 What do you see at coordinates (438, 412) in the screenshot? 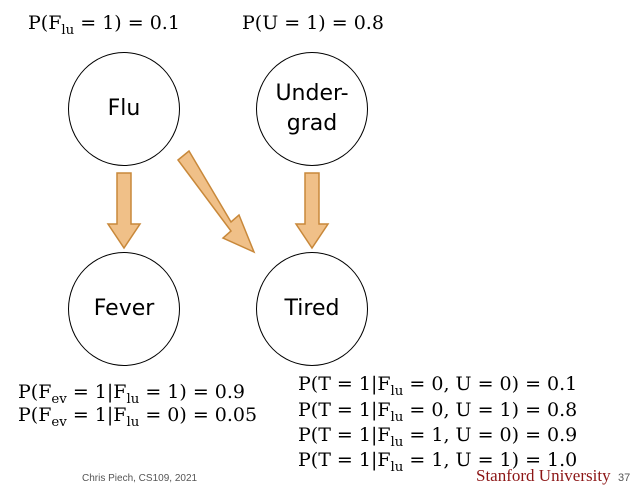
I see `tired-cpt-row: P(T = 1|Flu = 0, U = 1) = 0.8` at bounding box center [438, 412].